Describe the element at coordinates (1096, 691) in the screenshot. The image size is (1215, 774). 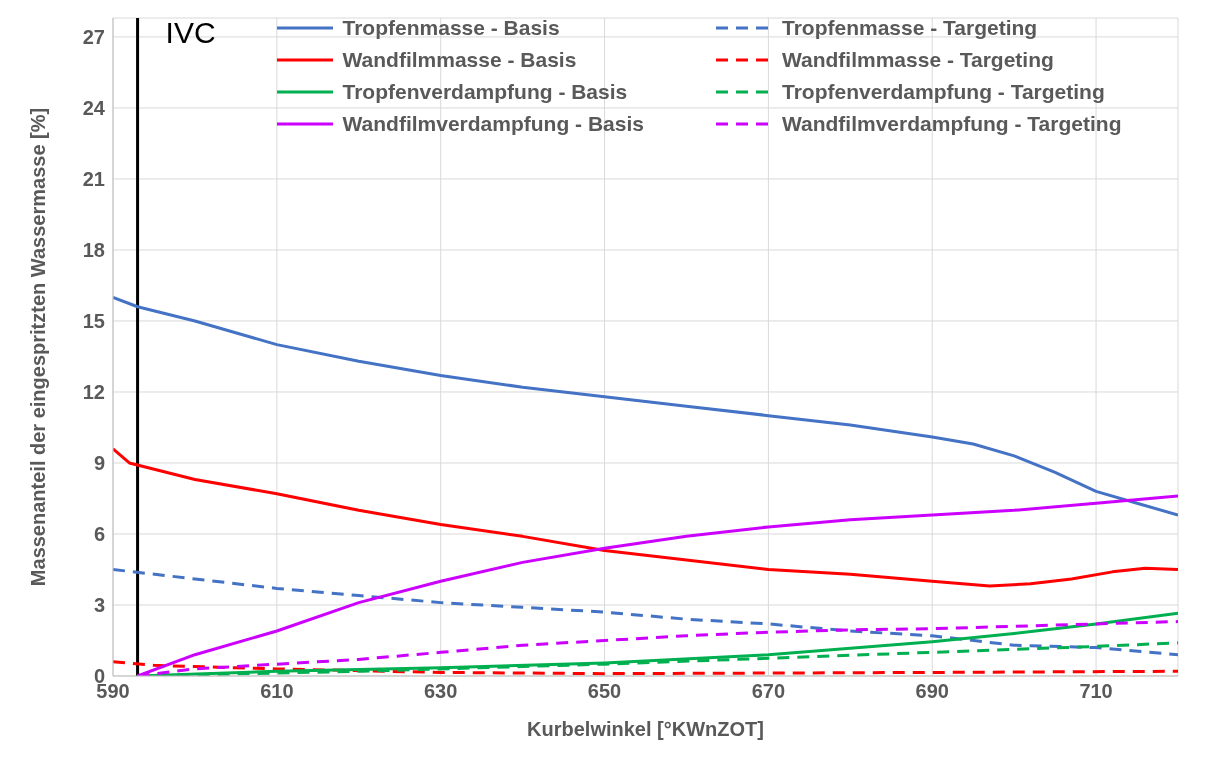
I see `x-tick-label: 710` at that location.